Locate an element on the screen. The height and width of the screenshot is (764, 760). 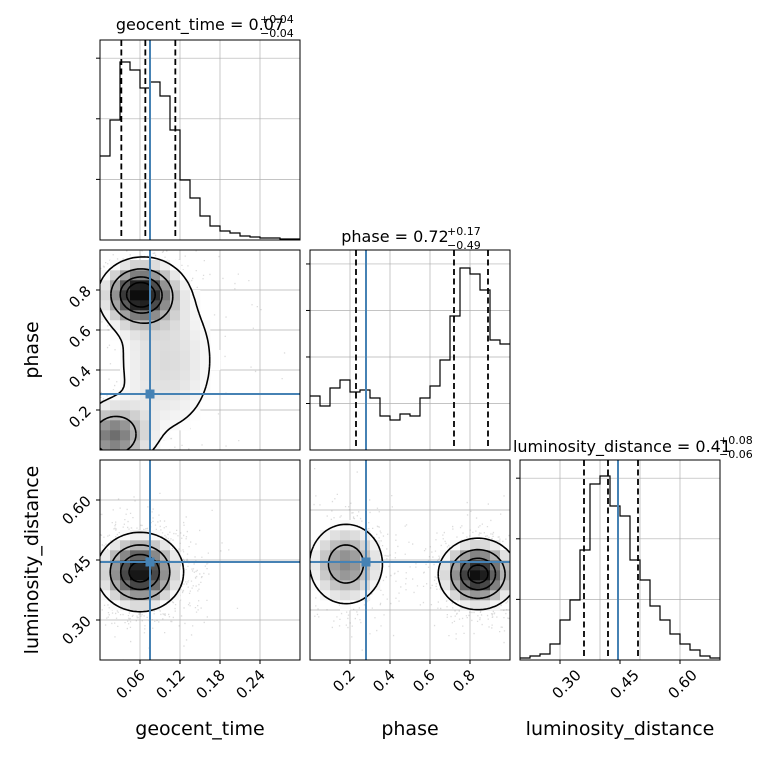
title-geocent_time: geocent_time = 0.07 is located at coordinates (200, 25).